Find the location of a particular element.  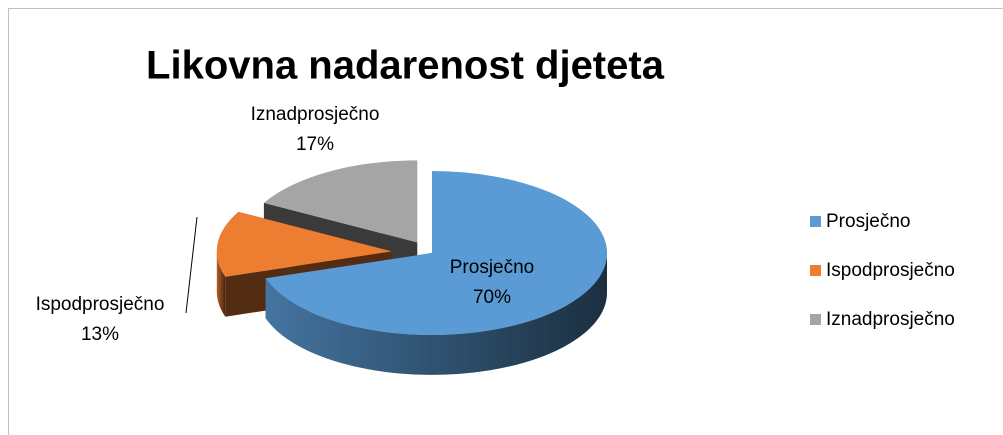

legend-label: Prosječno is located at coordinates (868, 221).